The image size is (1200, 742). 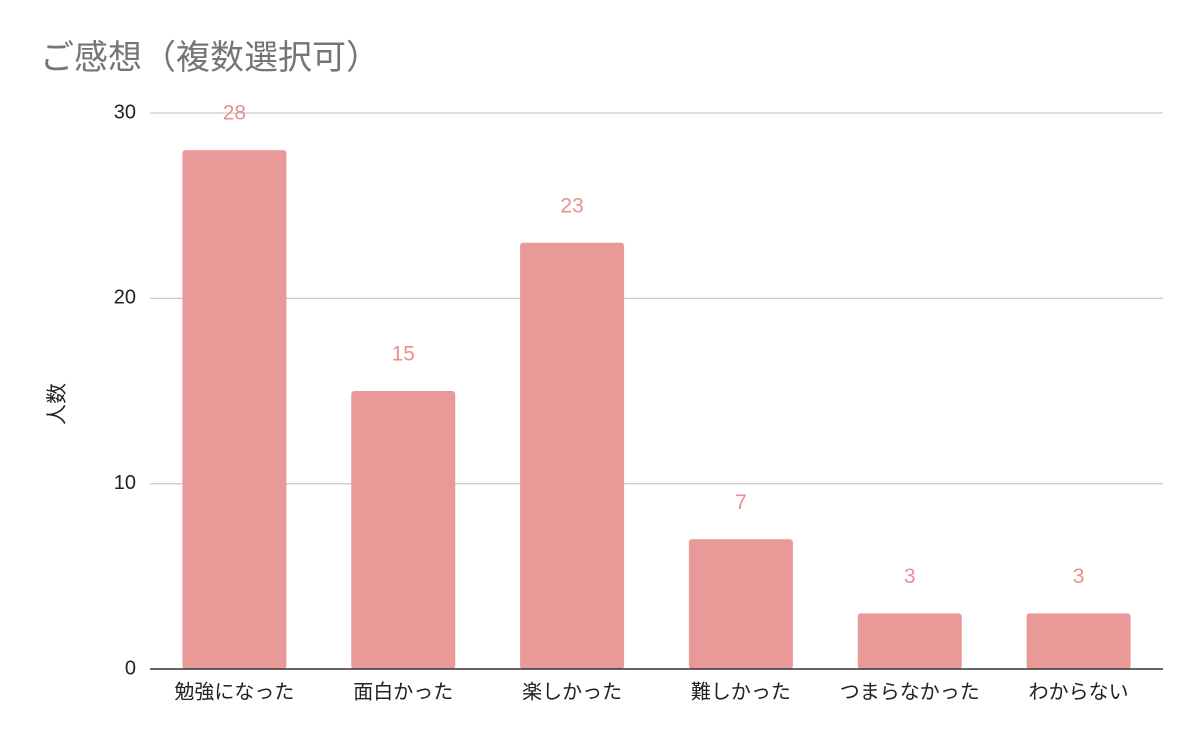 What do you see at coordinates (571, 205) in the screenshot?
I see `data-label: 23` at bounding box center [571, 205].